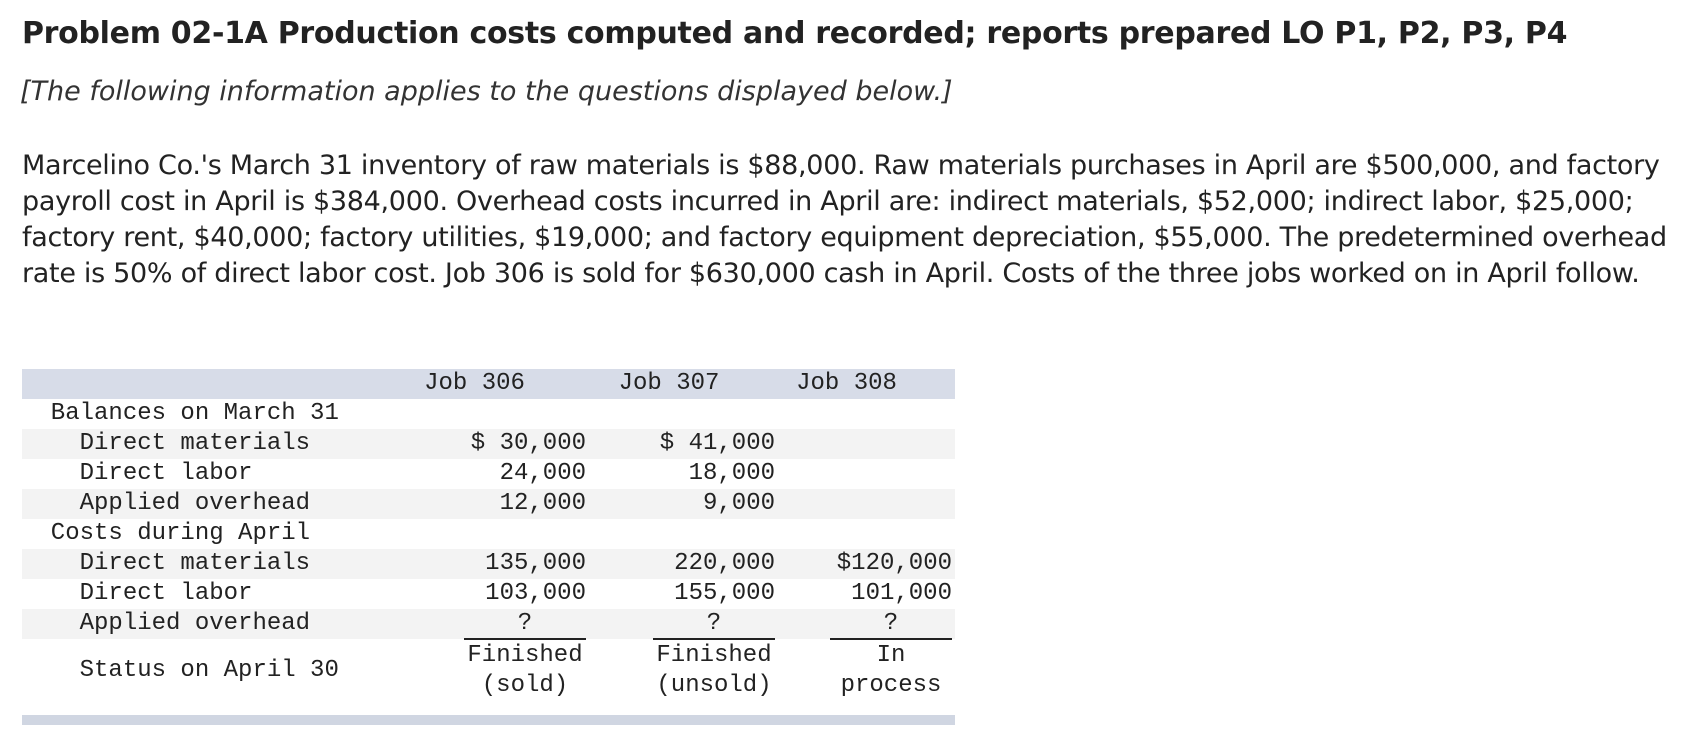 The height and width of the screenshot is (756, 1704). Describe the element at coordinates (198, 384) in the screenshot. I see `header-spacer` at that location.